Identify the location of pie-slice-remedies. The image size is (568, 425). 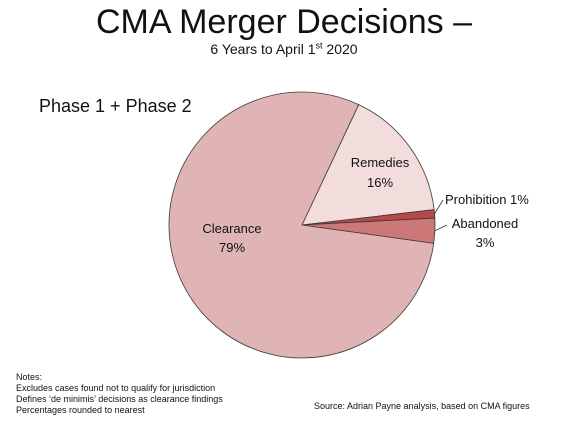
(368, 165).